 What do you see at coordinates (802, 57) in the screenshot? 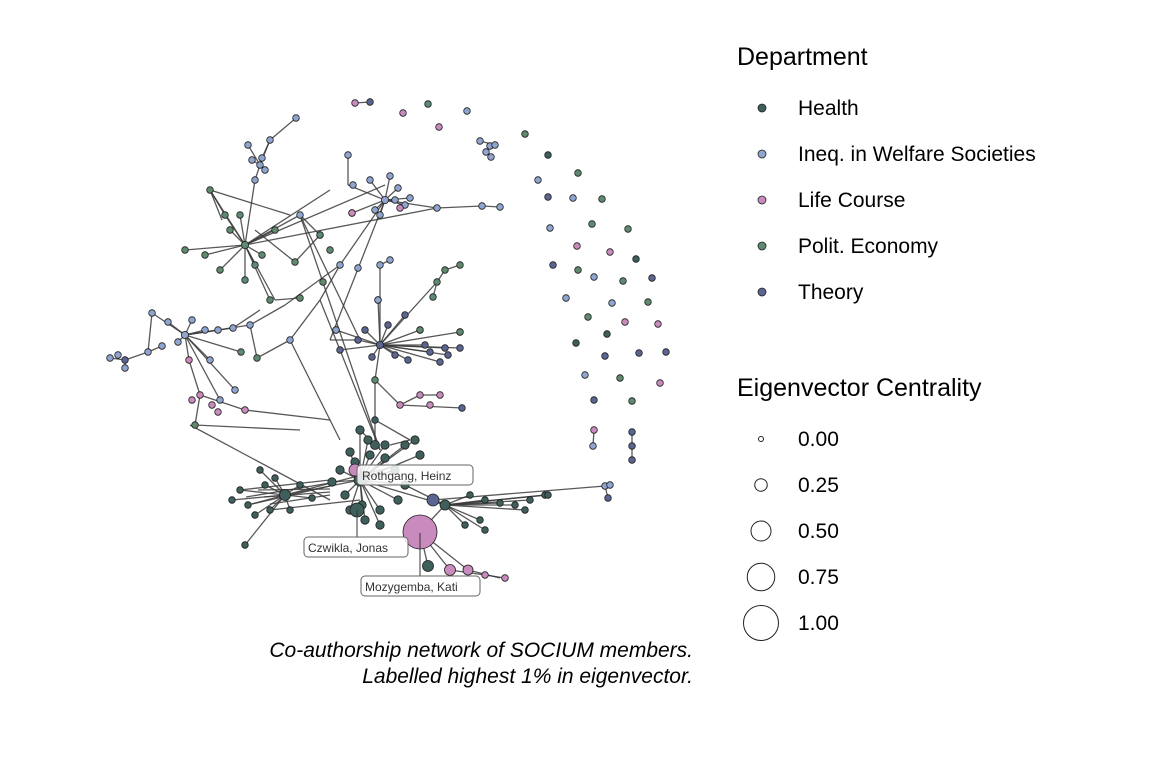
I see `legend-department-title: Department` at bounding box center [802, 57].